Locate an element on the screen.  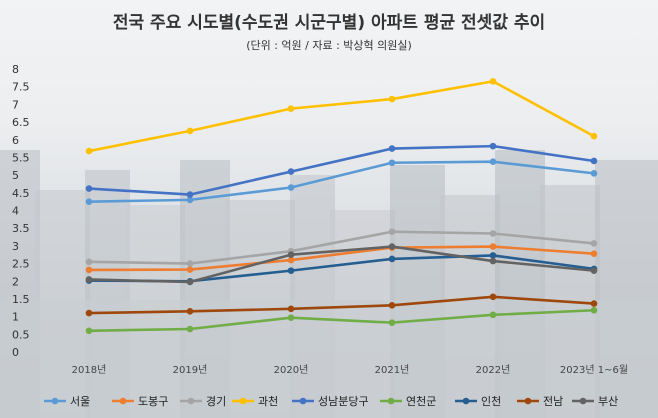
legend-label: 경기 is located at coordinates (216, 401).